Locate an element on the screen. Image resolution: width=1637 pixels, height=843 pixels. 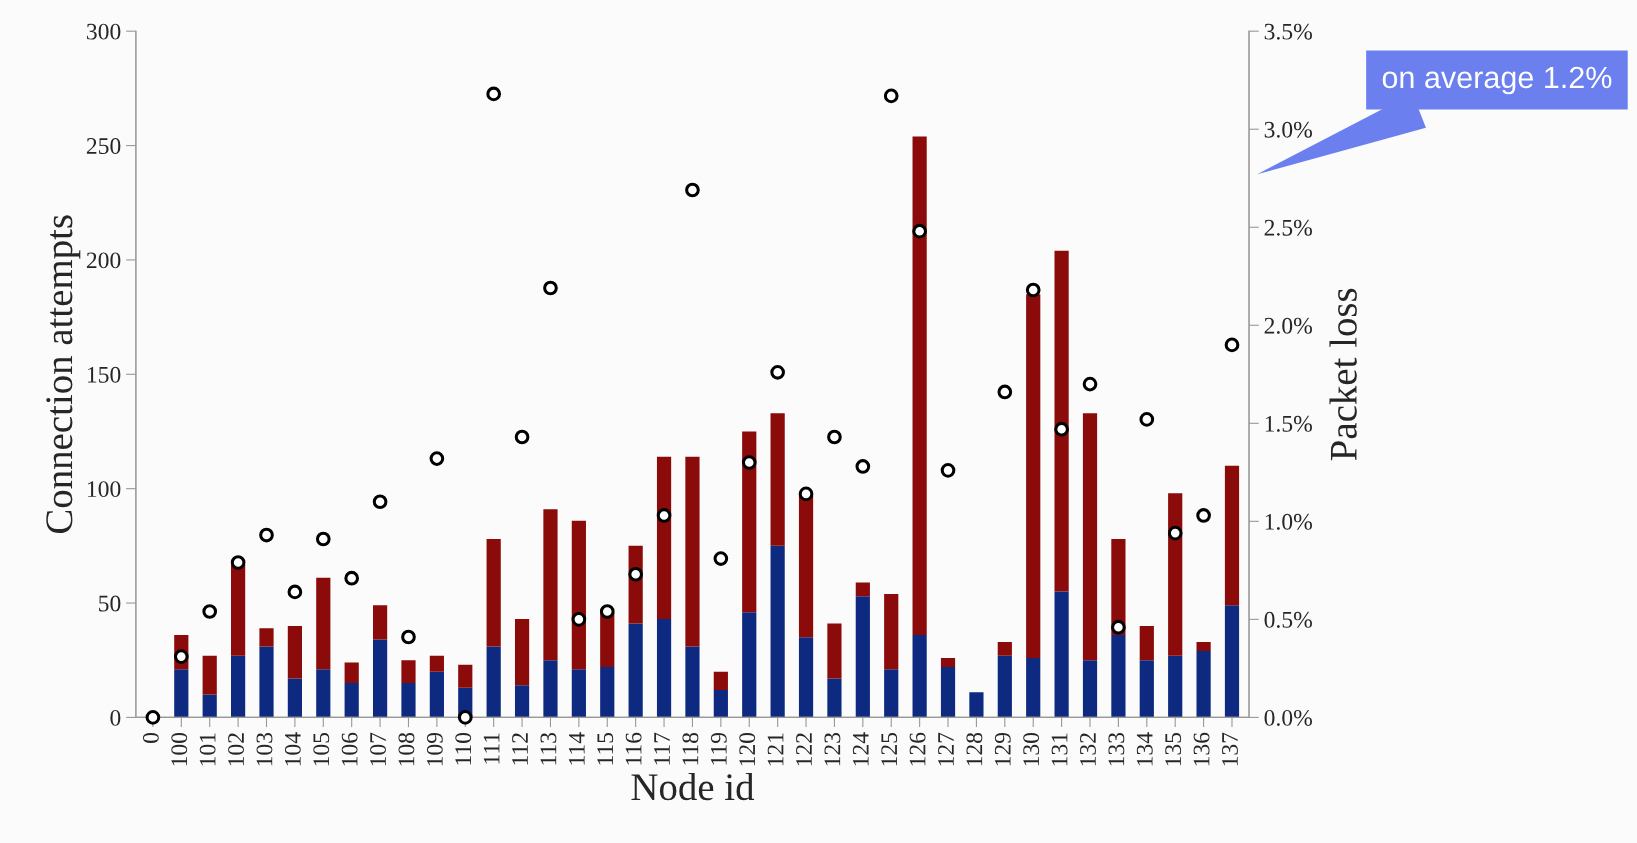
x-tick-label: 108 is located at coordinates (406, 749).